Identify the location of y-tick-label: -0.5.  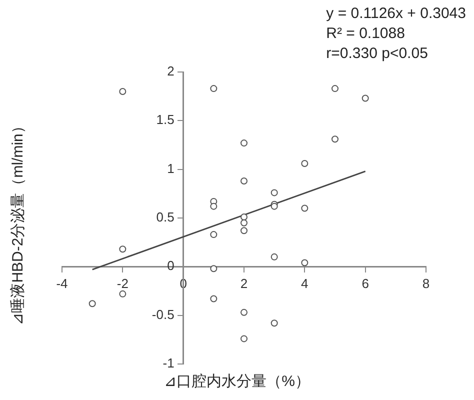
(163, 314).